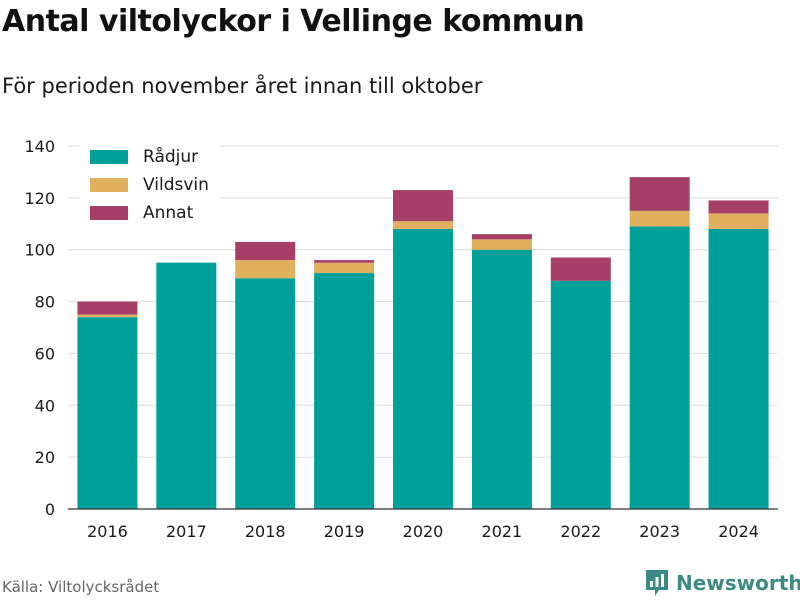  I want to click on bar-vildsvin-2021, so click(501, 244).